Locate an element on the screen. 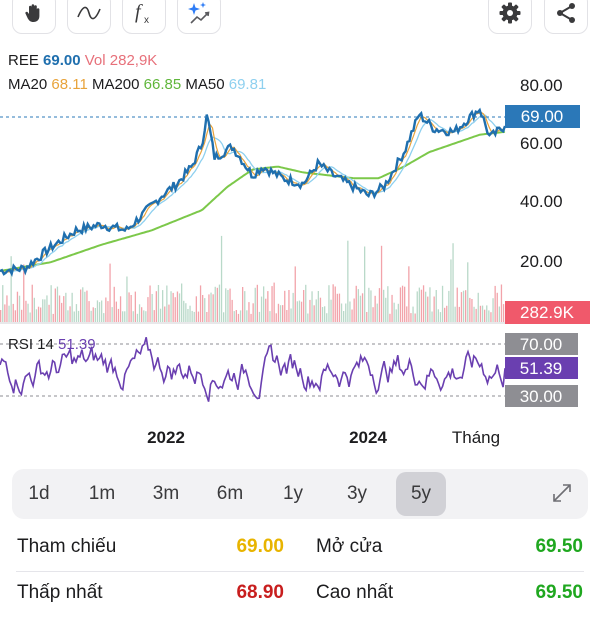 Image resolution: width=600 pixels, height=622 pixels. ai-analysis-button is located at coordinates (199, 17).